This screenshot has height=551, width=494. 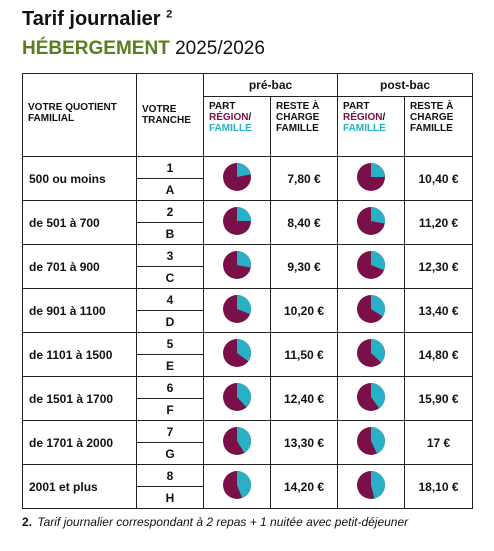 I want to click on quotient: 500 ou moins, so click(x=79, y=178).